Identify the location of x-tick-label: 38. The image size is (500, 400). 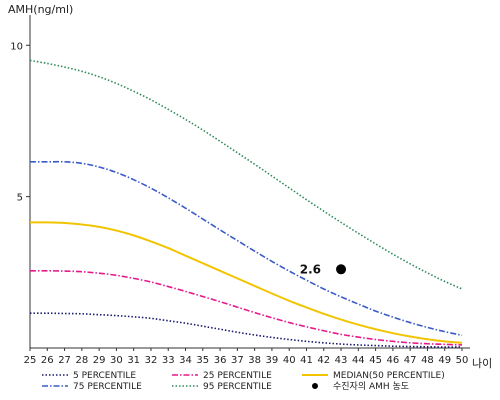
(254, 360).